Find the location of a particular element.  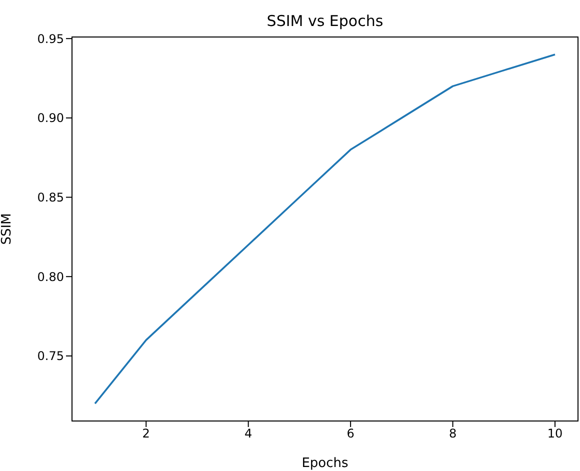

y-tick-label: 0.95 is located at coordinates (50, 39).